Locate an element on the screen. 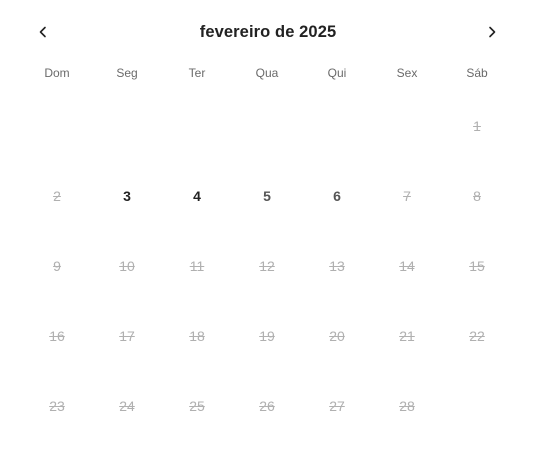  day-cell: 18 is located at coordinates (197, 336).